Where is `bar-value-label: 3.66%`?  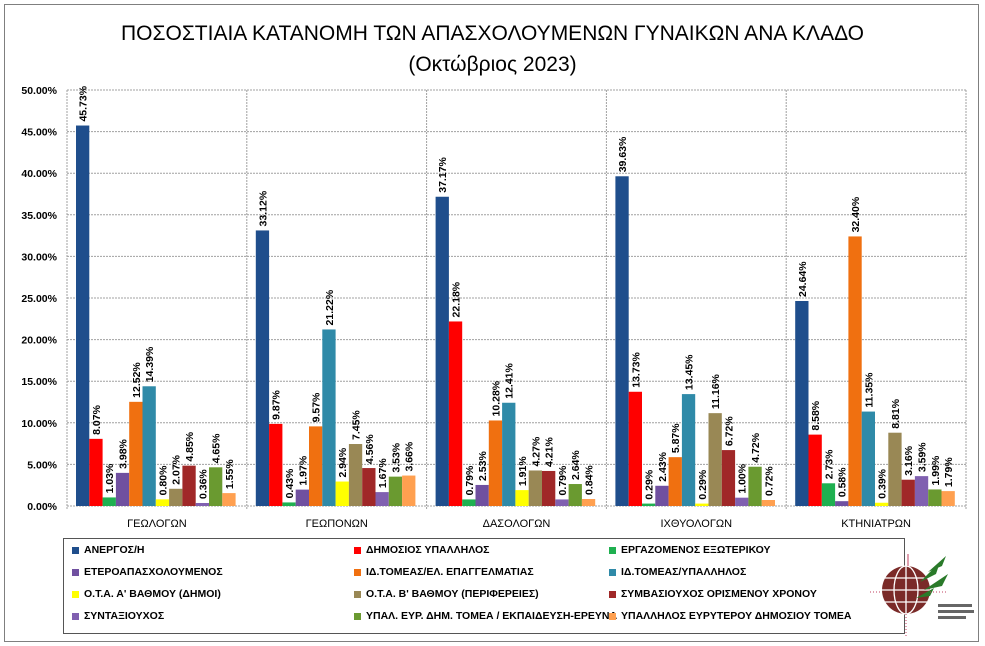
bar-value-label: 3.66% is located at coordinates (410, 456).